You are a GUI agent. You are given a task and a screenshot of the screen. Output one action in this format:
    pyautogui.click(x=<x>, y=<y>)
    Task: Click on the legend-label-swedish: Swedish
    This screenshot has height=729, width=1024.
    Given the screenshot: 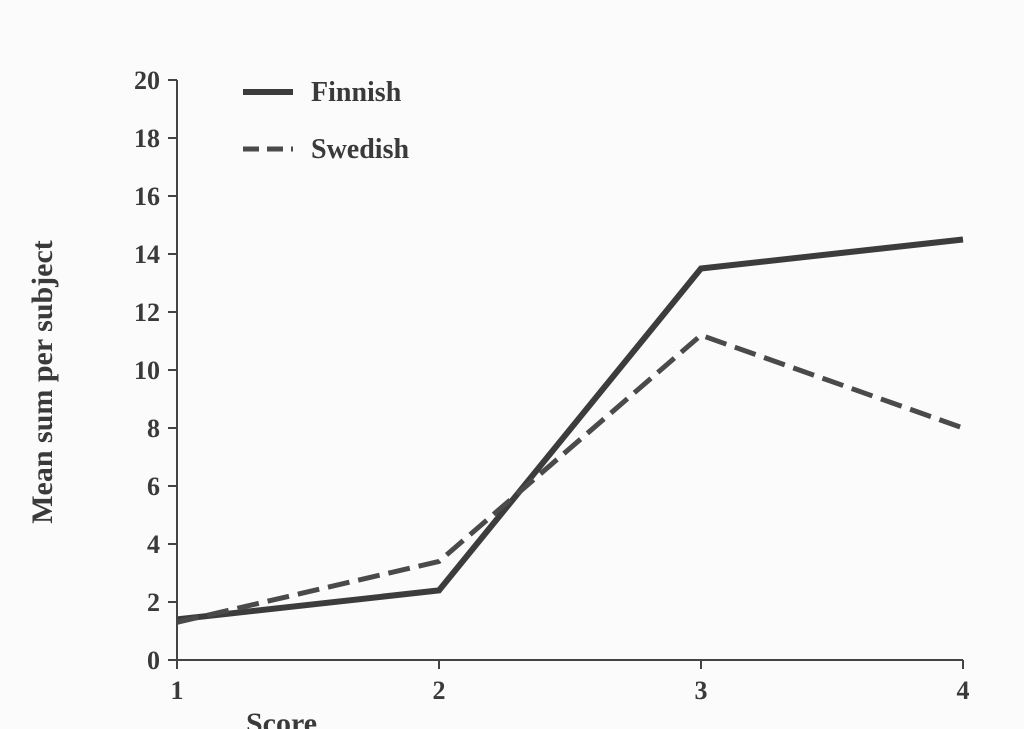 What is the action you would take?
    pyautogui.click(x=360, y=149)
    